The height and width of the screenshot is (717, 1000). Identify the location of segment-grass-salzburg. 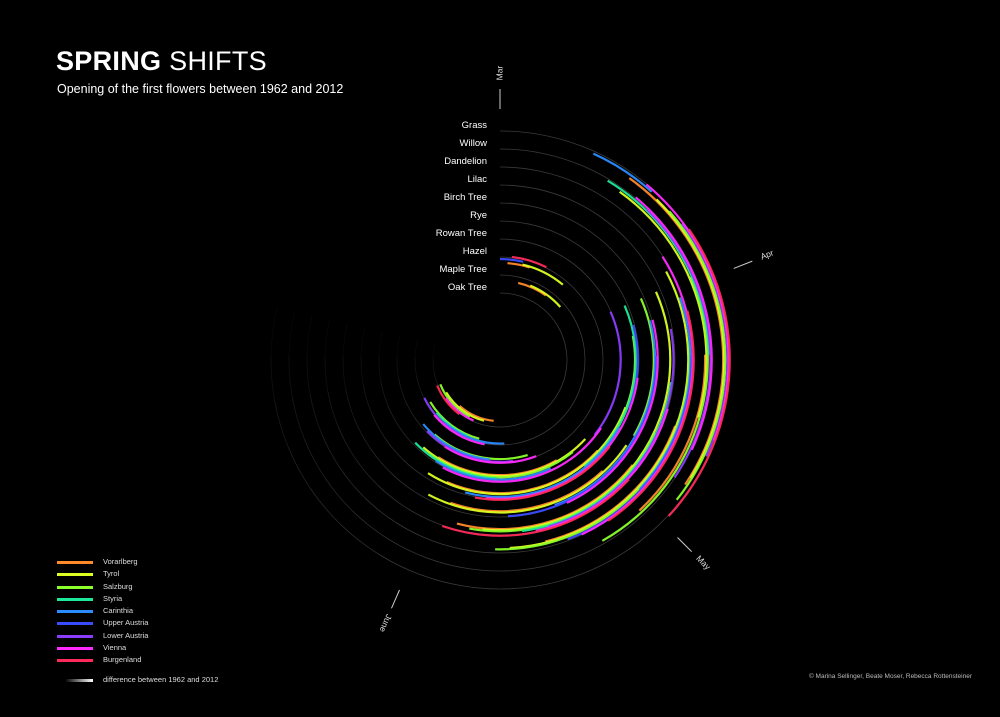
(697, 355).